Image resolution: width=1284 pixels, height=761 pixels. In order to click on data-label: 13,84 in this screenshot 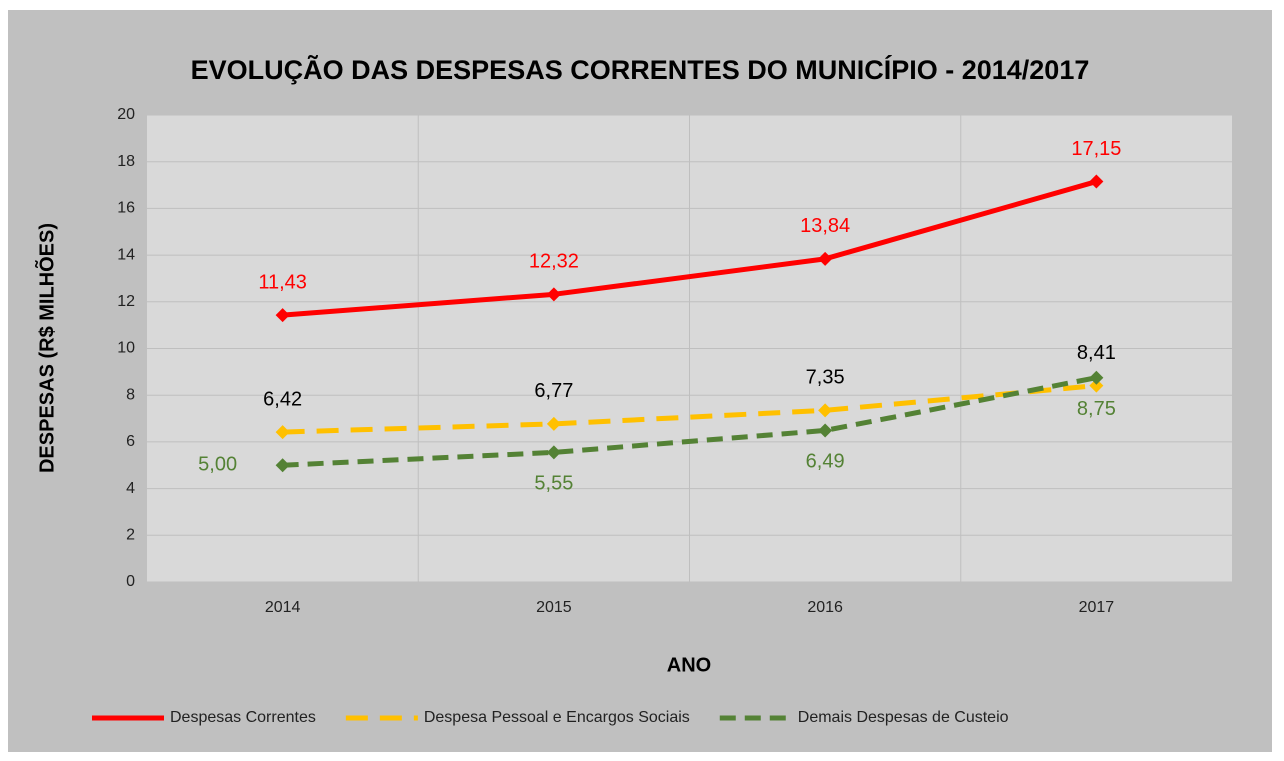, I will do `click(825, 226)`.